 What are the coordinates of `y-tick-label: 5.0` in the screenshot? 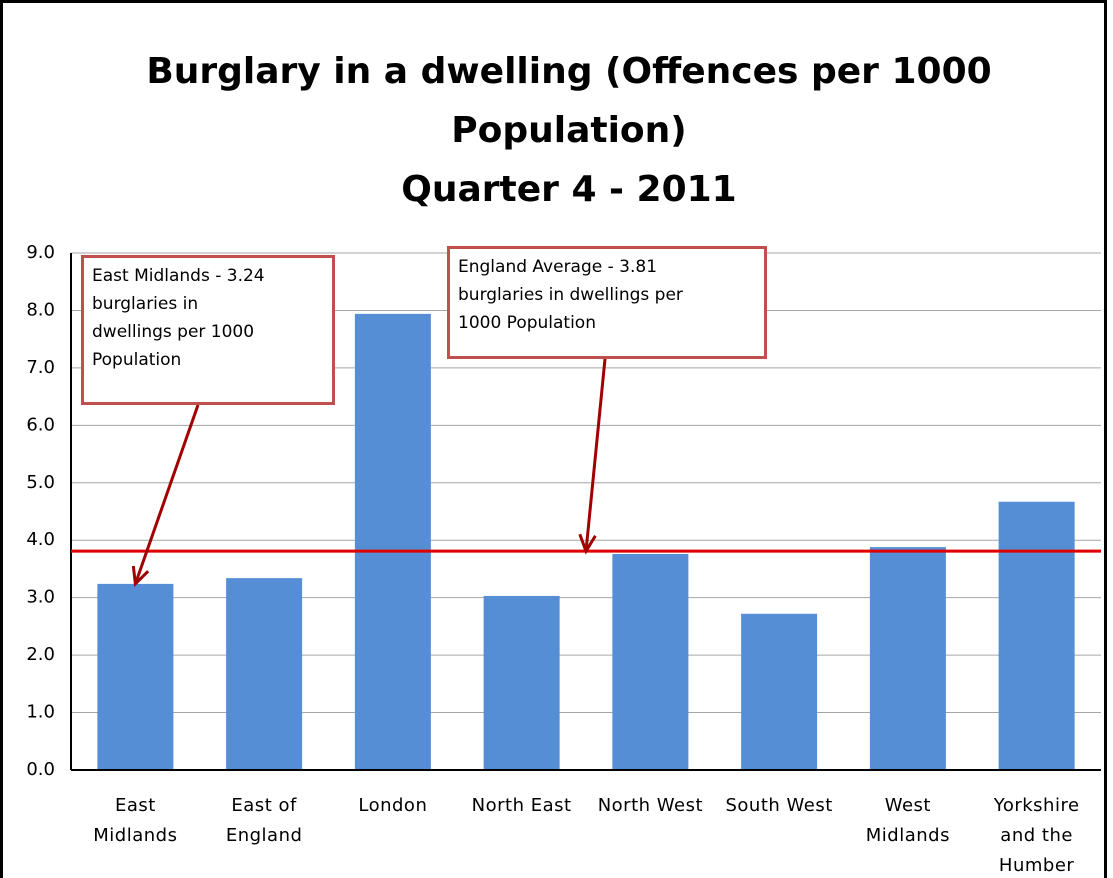 It's located at (40, 482).